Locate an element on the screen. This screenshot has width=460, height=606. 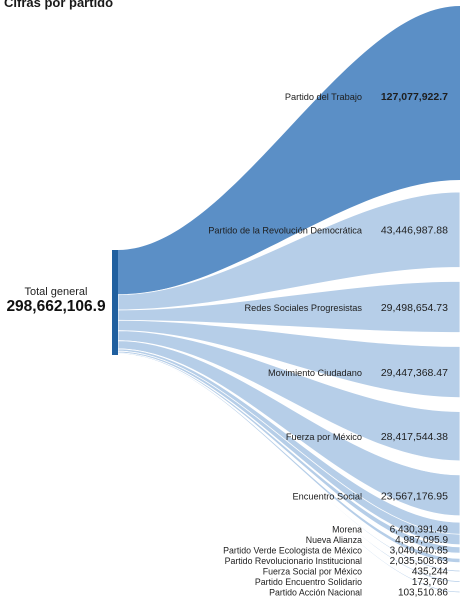
party-value-10: 435,244 is located at coordinates (430, 572).